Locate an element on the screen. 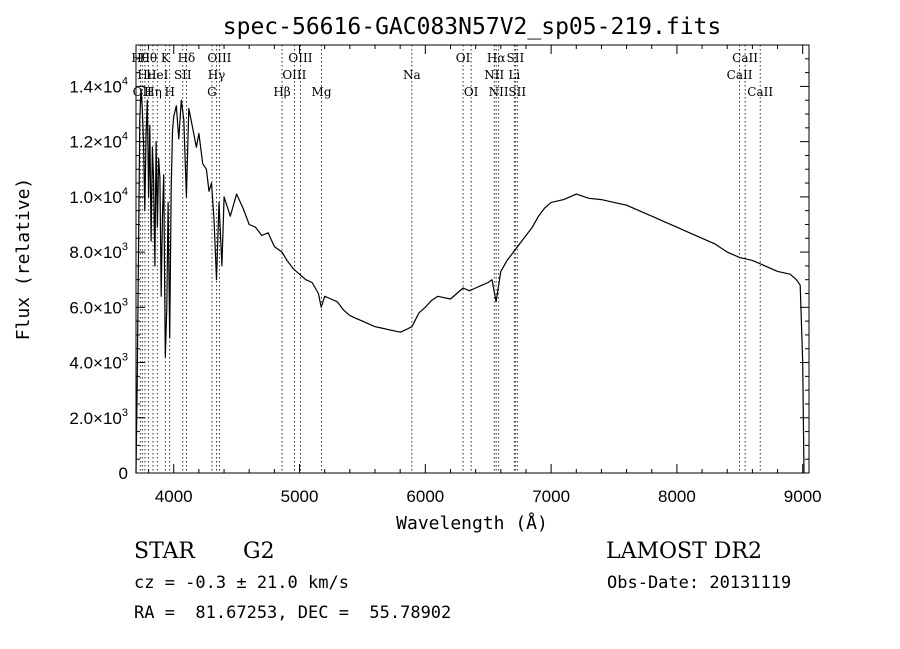 This screenshot has height=649, width=900. x-tick-label: 8000 is located at coordinates (677, 496).